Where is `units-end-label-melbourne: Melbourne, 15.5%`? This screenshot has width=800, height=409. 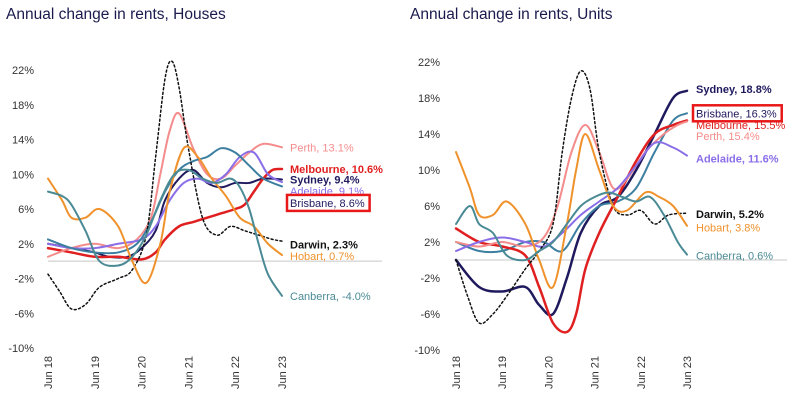 units-end-label-melbourne: Melbourne, 15.5% is located at coordinates (740, 126).